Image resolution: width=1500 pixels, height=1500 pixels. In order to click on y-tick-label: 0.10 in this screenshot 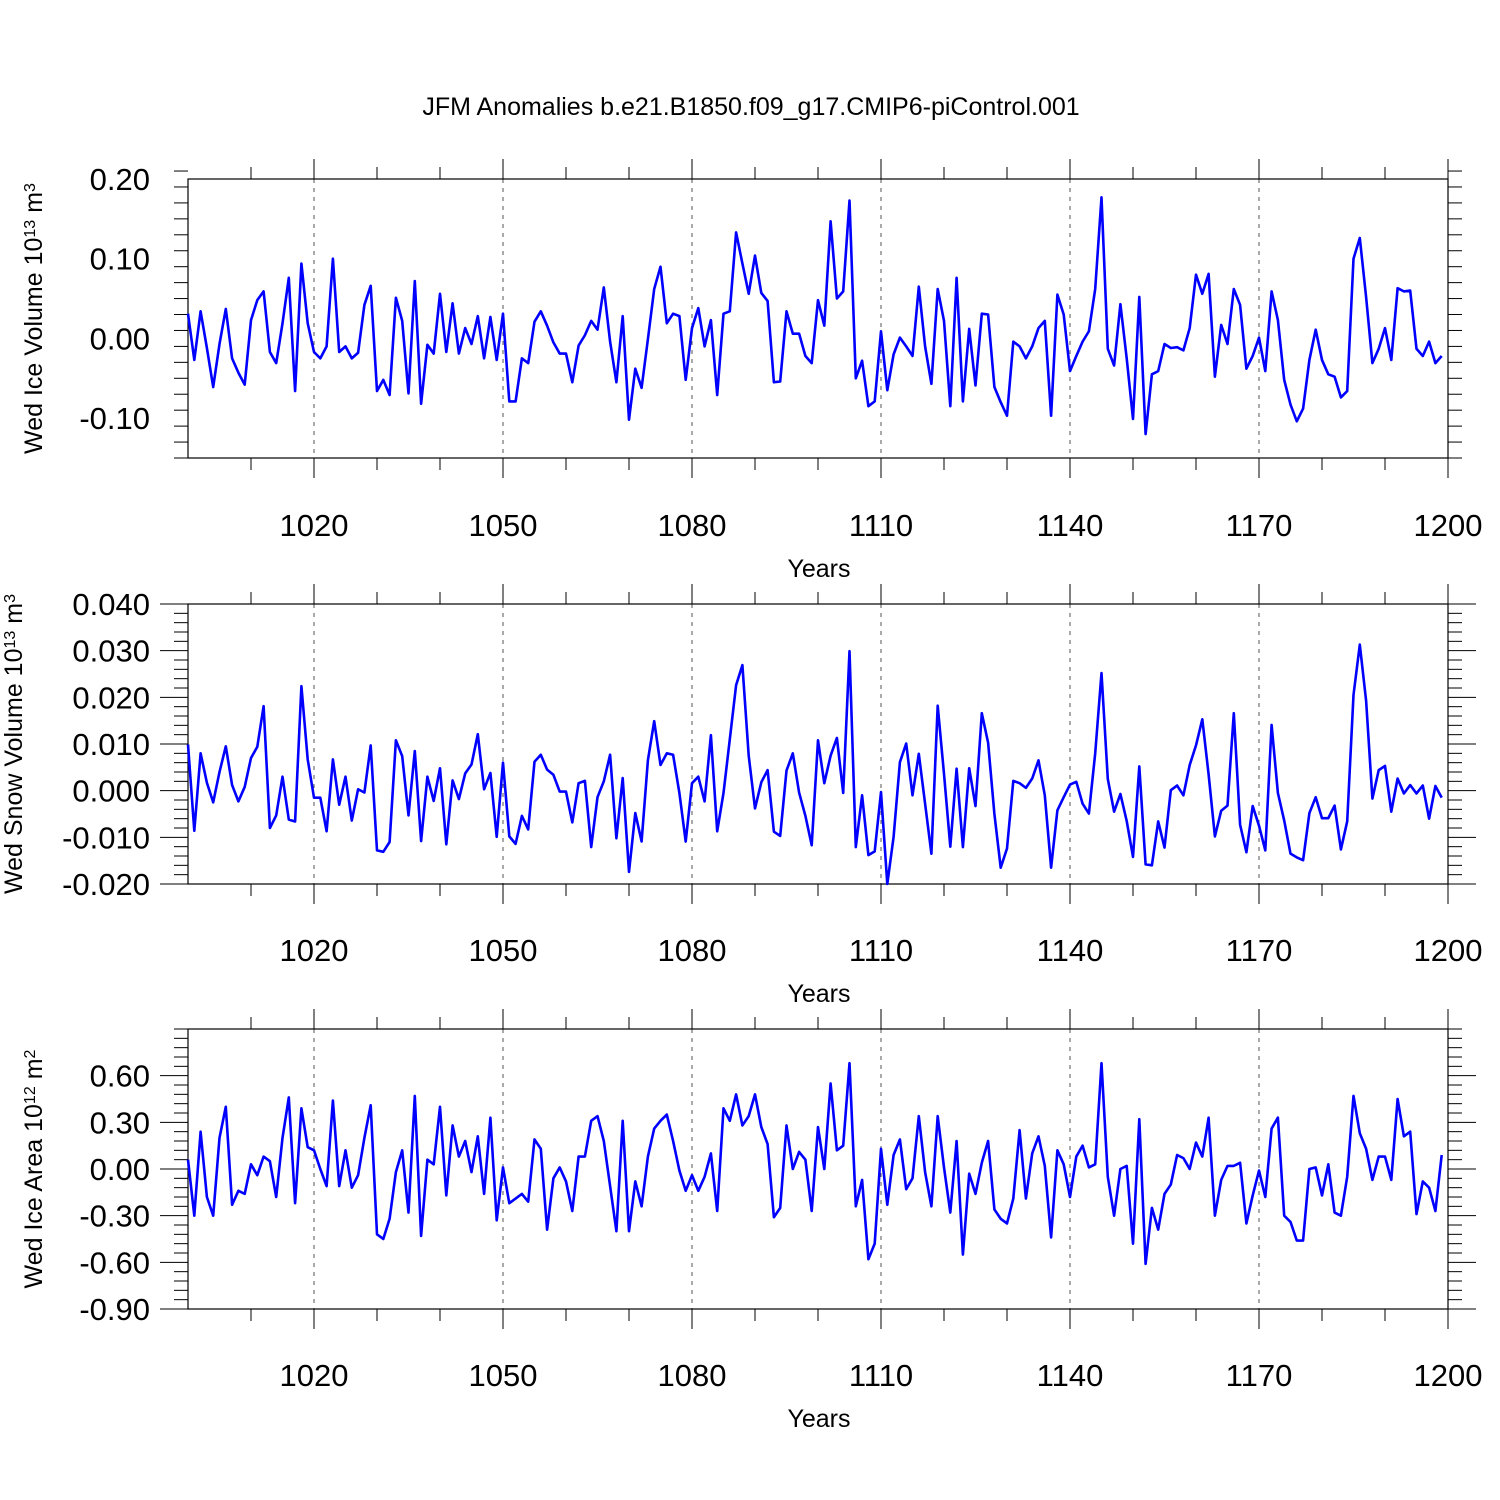, I will do `click(120, 259)`.